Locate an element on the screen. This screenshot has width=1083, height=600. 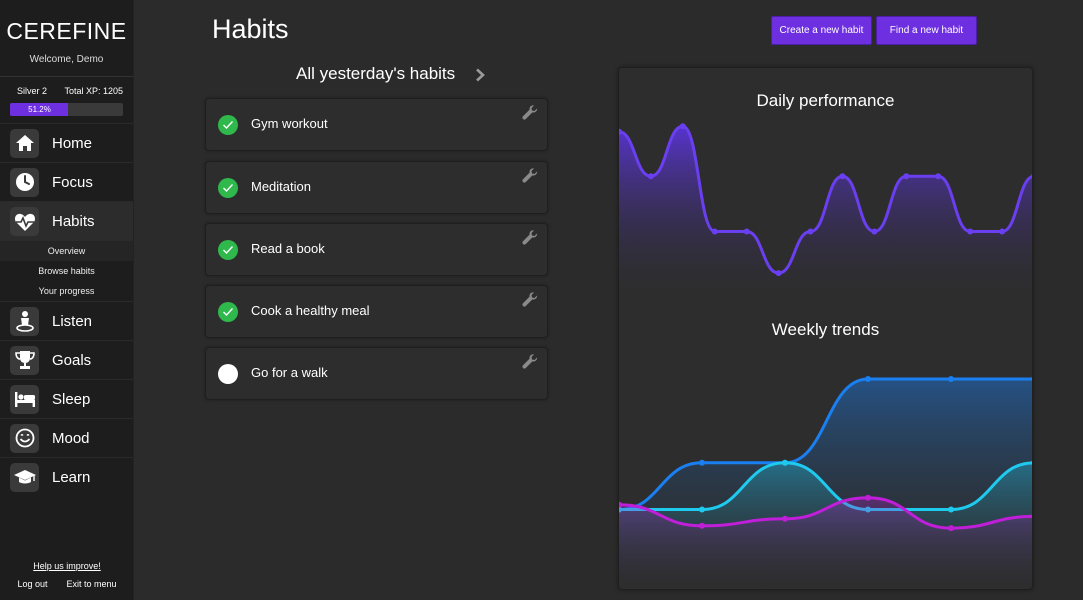
heartbeat-icon is located at coordinates (24, 221).